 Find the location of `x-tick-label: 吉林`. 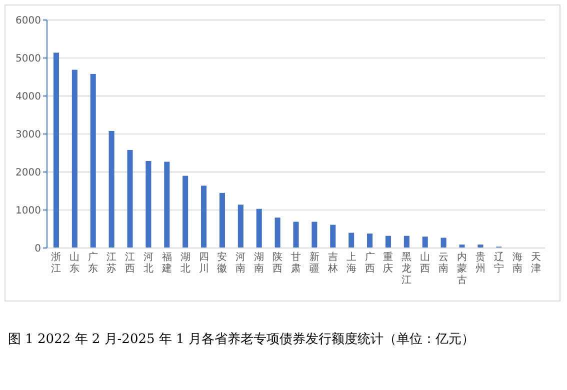

x-tick-label: 吉林 is located at coordinates (332, 262).